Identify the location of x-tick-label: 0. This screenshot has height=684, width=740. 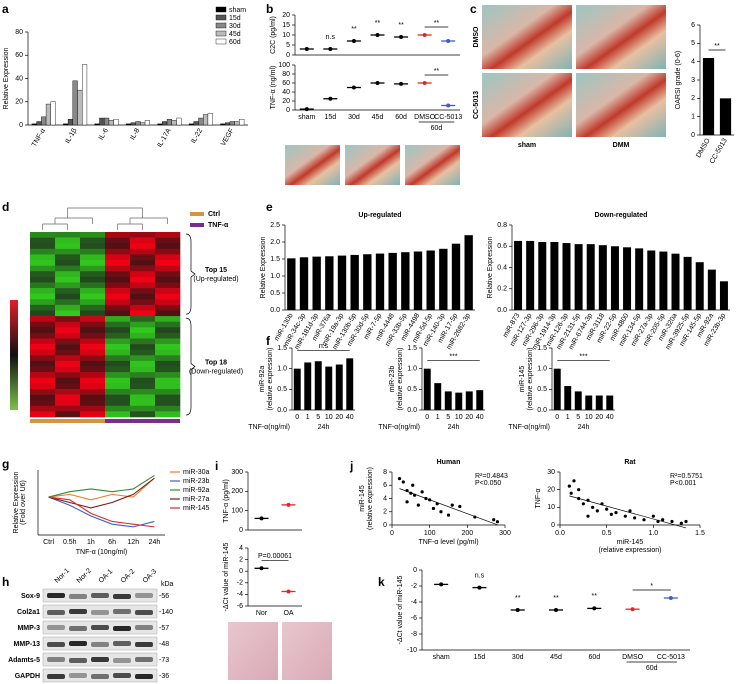
(557, 417).